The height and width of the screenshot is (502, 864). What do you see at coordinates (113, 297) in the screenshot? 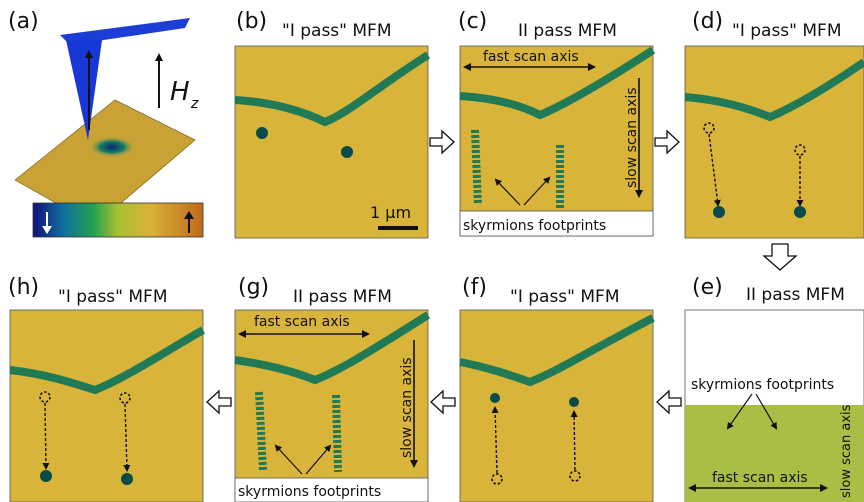
I see `panel-h-title: "I pass" MFM` at bounding box center [113, 297].